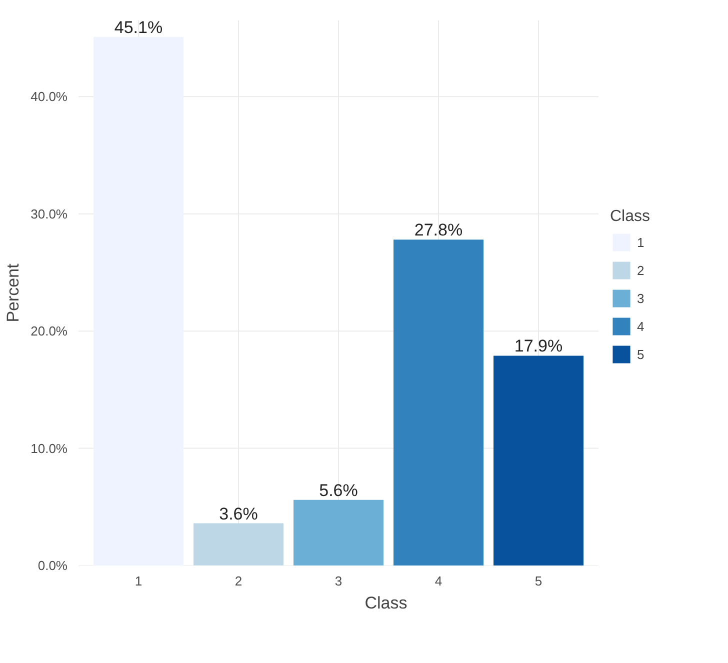  What do you see at coordinates (49, 331) in the screenshot?
I see `y-tick-label: 20.0%` at bounding box center [49, 331].